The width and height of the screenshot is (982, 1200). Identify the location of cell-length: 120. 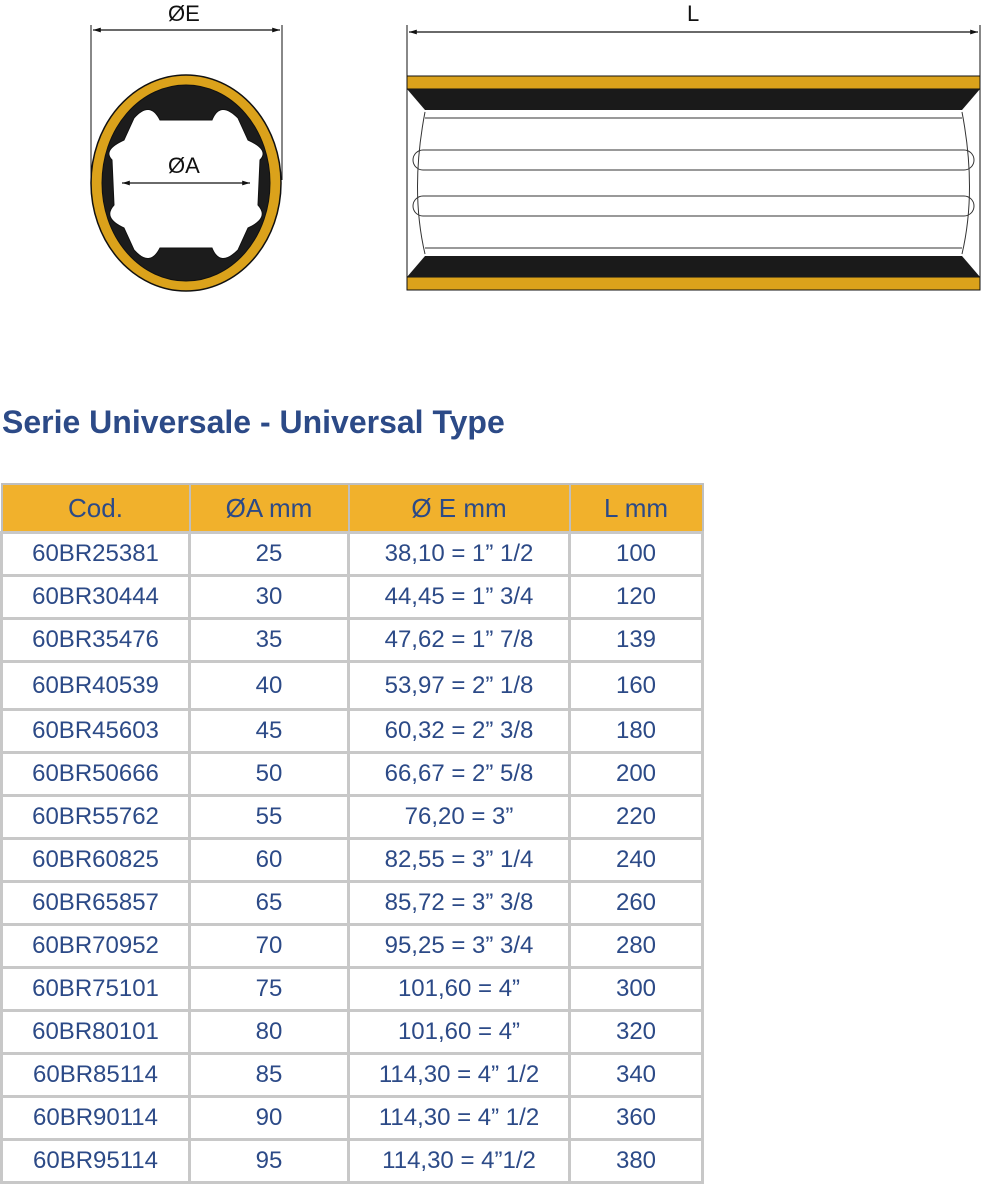
(636, 597).